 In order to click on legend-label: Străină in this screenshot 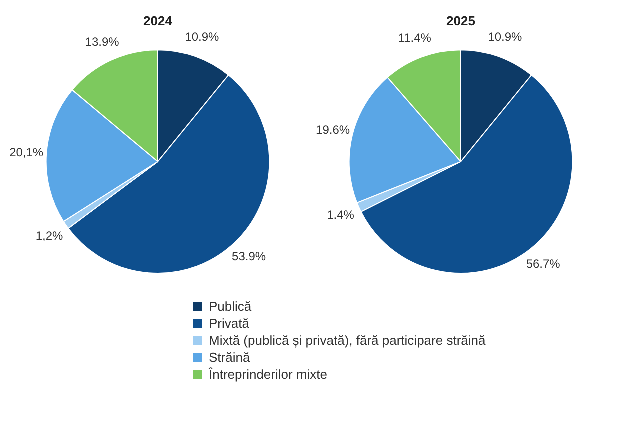, I will do `click(229, 357)`.